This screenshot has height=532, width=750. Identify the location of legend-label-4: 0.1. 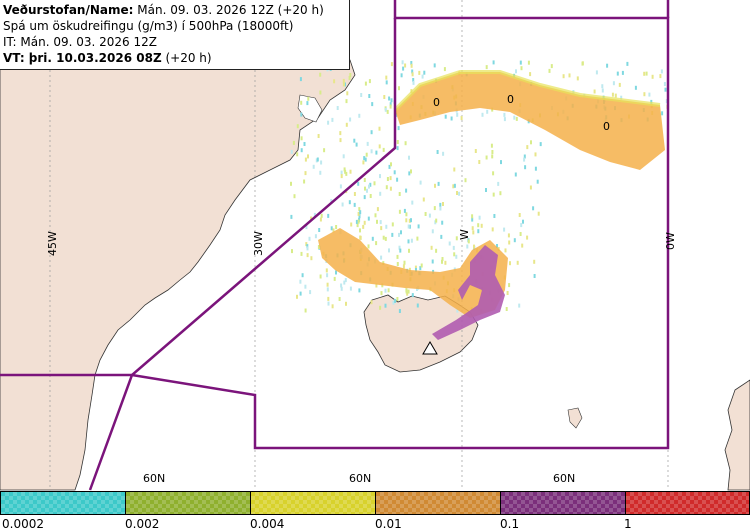
(510, 524).